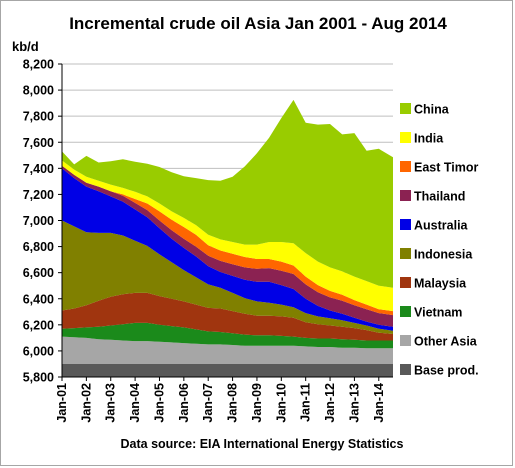  What do you see at coordinates (405, 137) in the screenshot?
I see `legend-swatch-india` at bounding box center [405, 137].